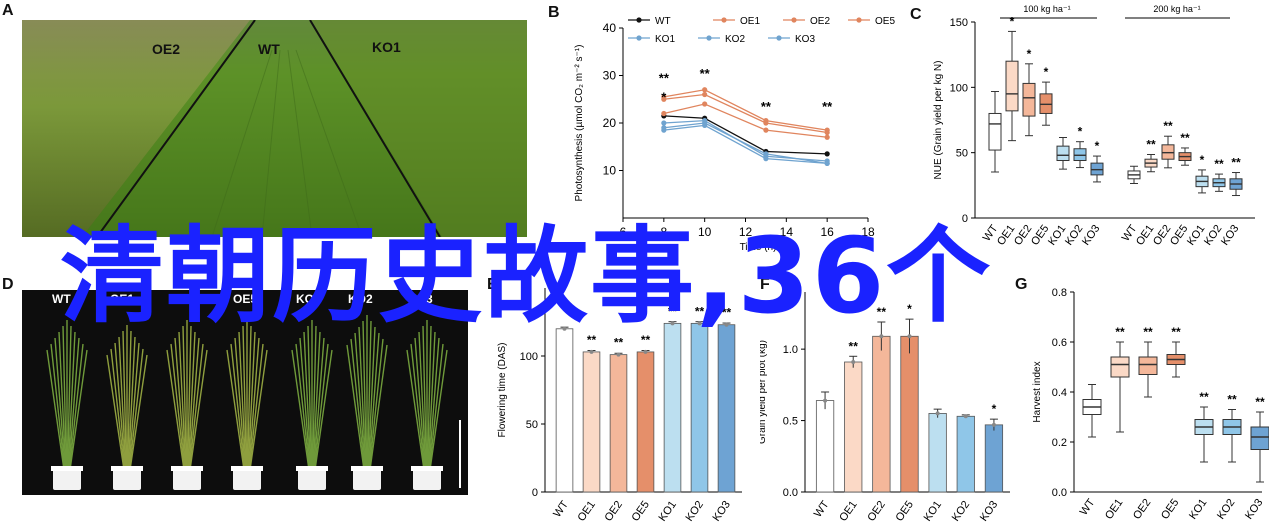 This screenshot has height=527, width=1269. What do you see at coordinates (308, 299) in the screenshot?
I see `plant-label-ko1: KO1` at bounding box center [308, 299].